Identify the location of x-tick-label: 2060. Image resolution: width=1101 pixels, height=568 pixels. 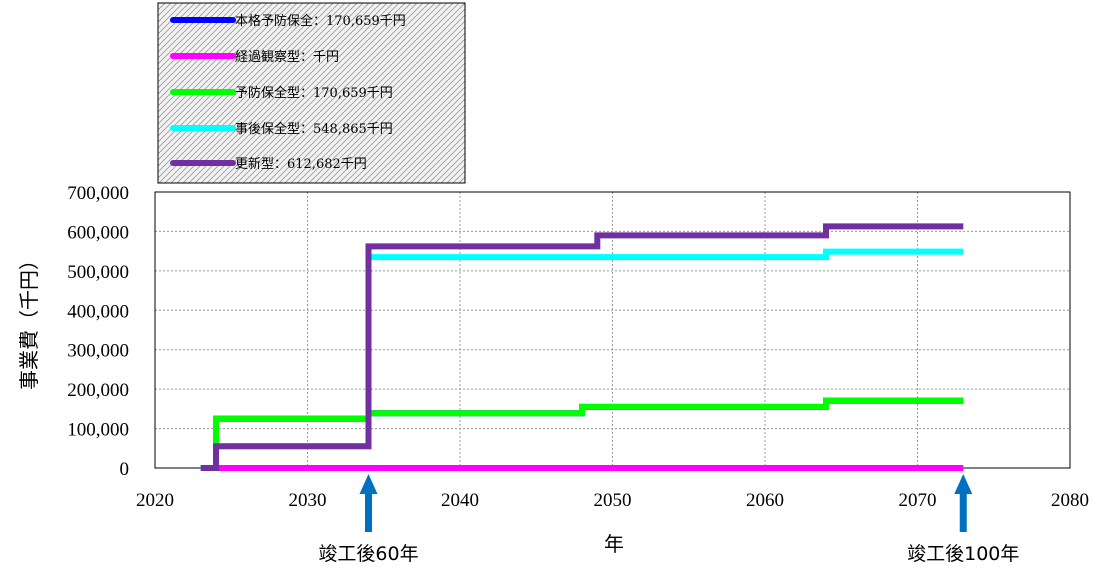
(765, 500).